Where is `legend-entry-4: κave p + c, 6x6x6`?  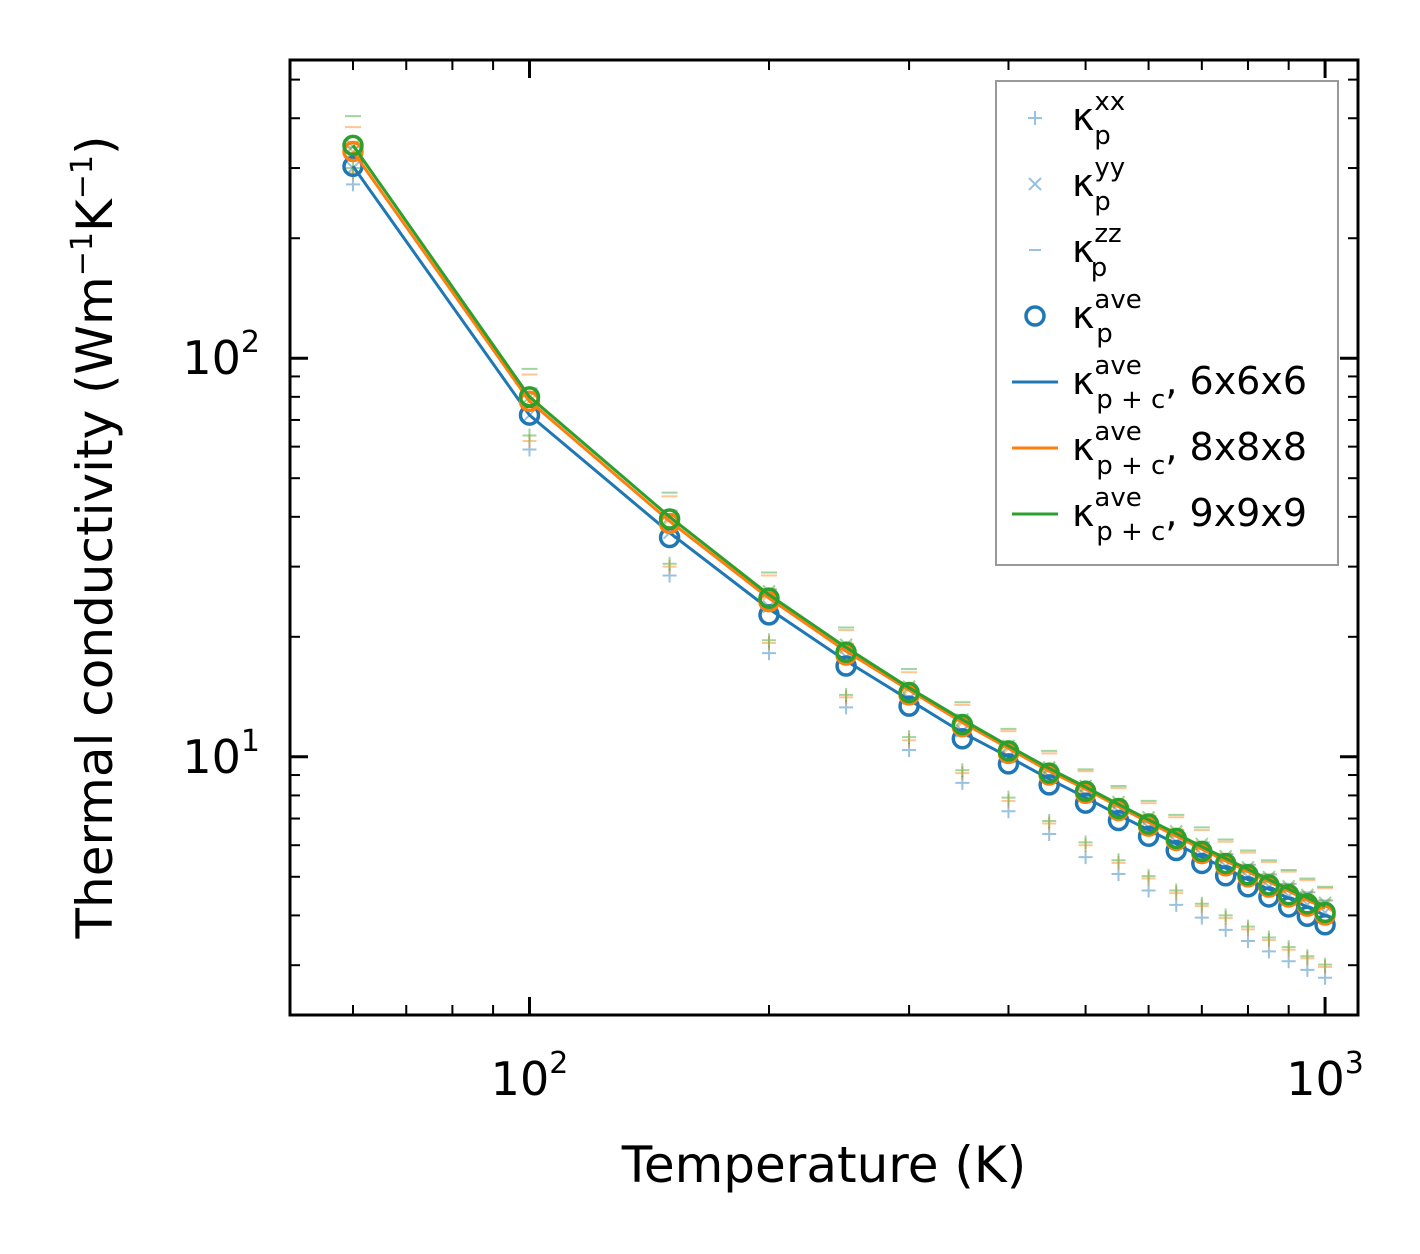 legend-entry-4: κave p + c, 6x6x6 is located at coordinates (1159, 383).